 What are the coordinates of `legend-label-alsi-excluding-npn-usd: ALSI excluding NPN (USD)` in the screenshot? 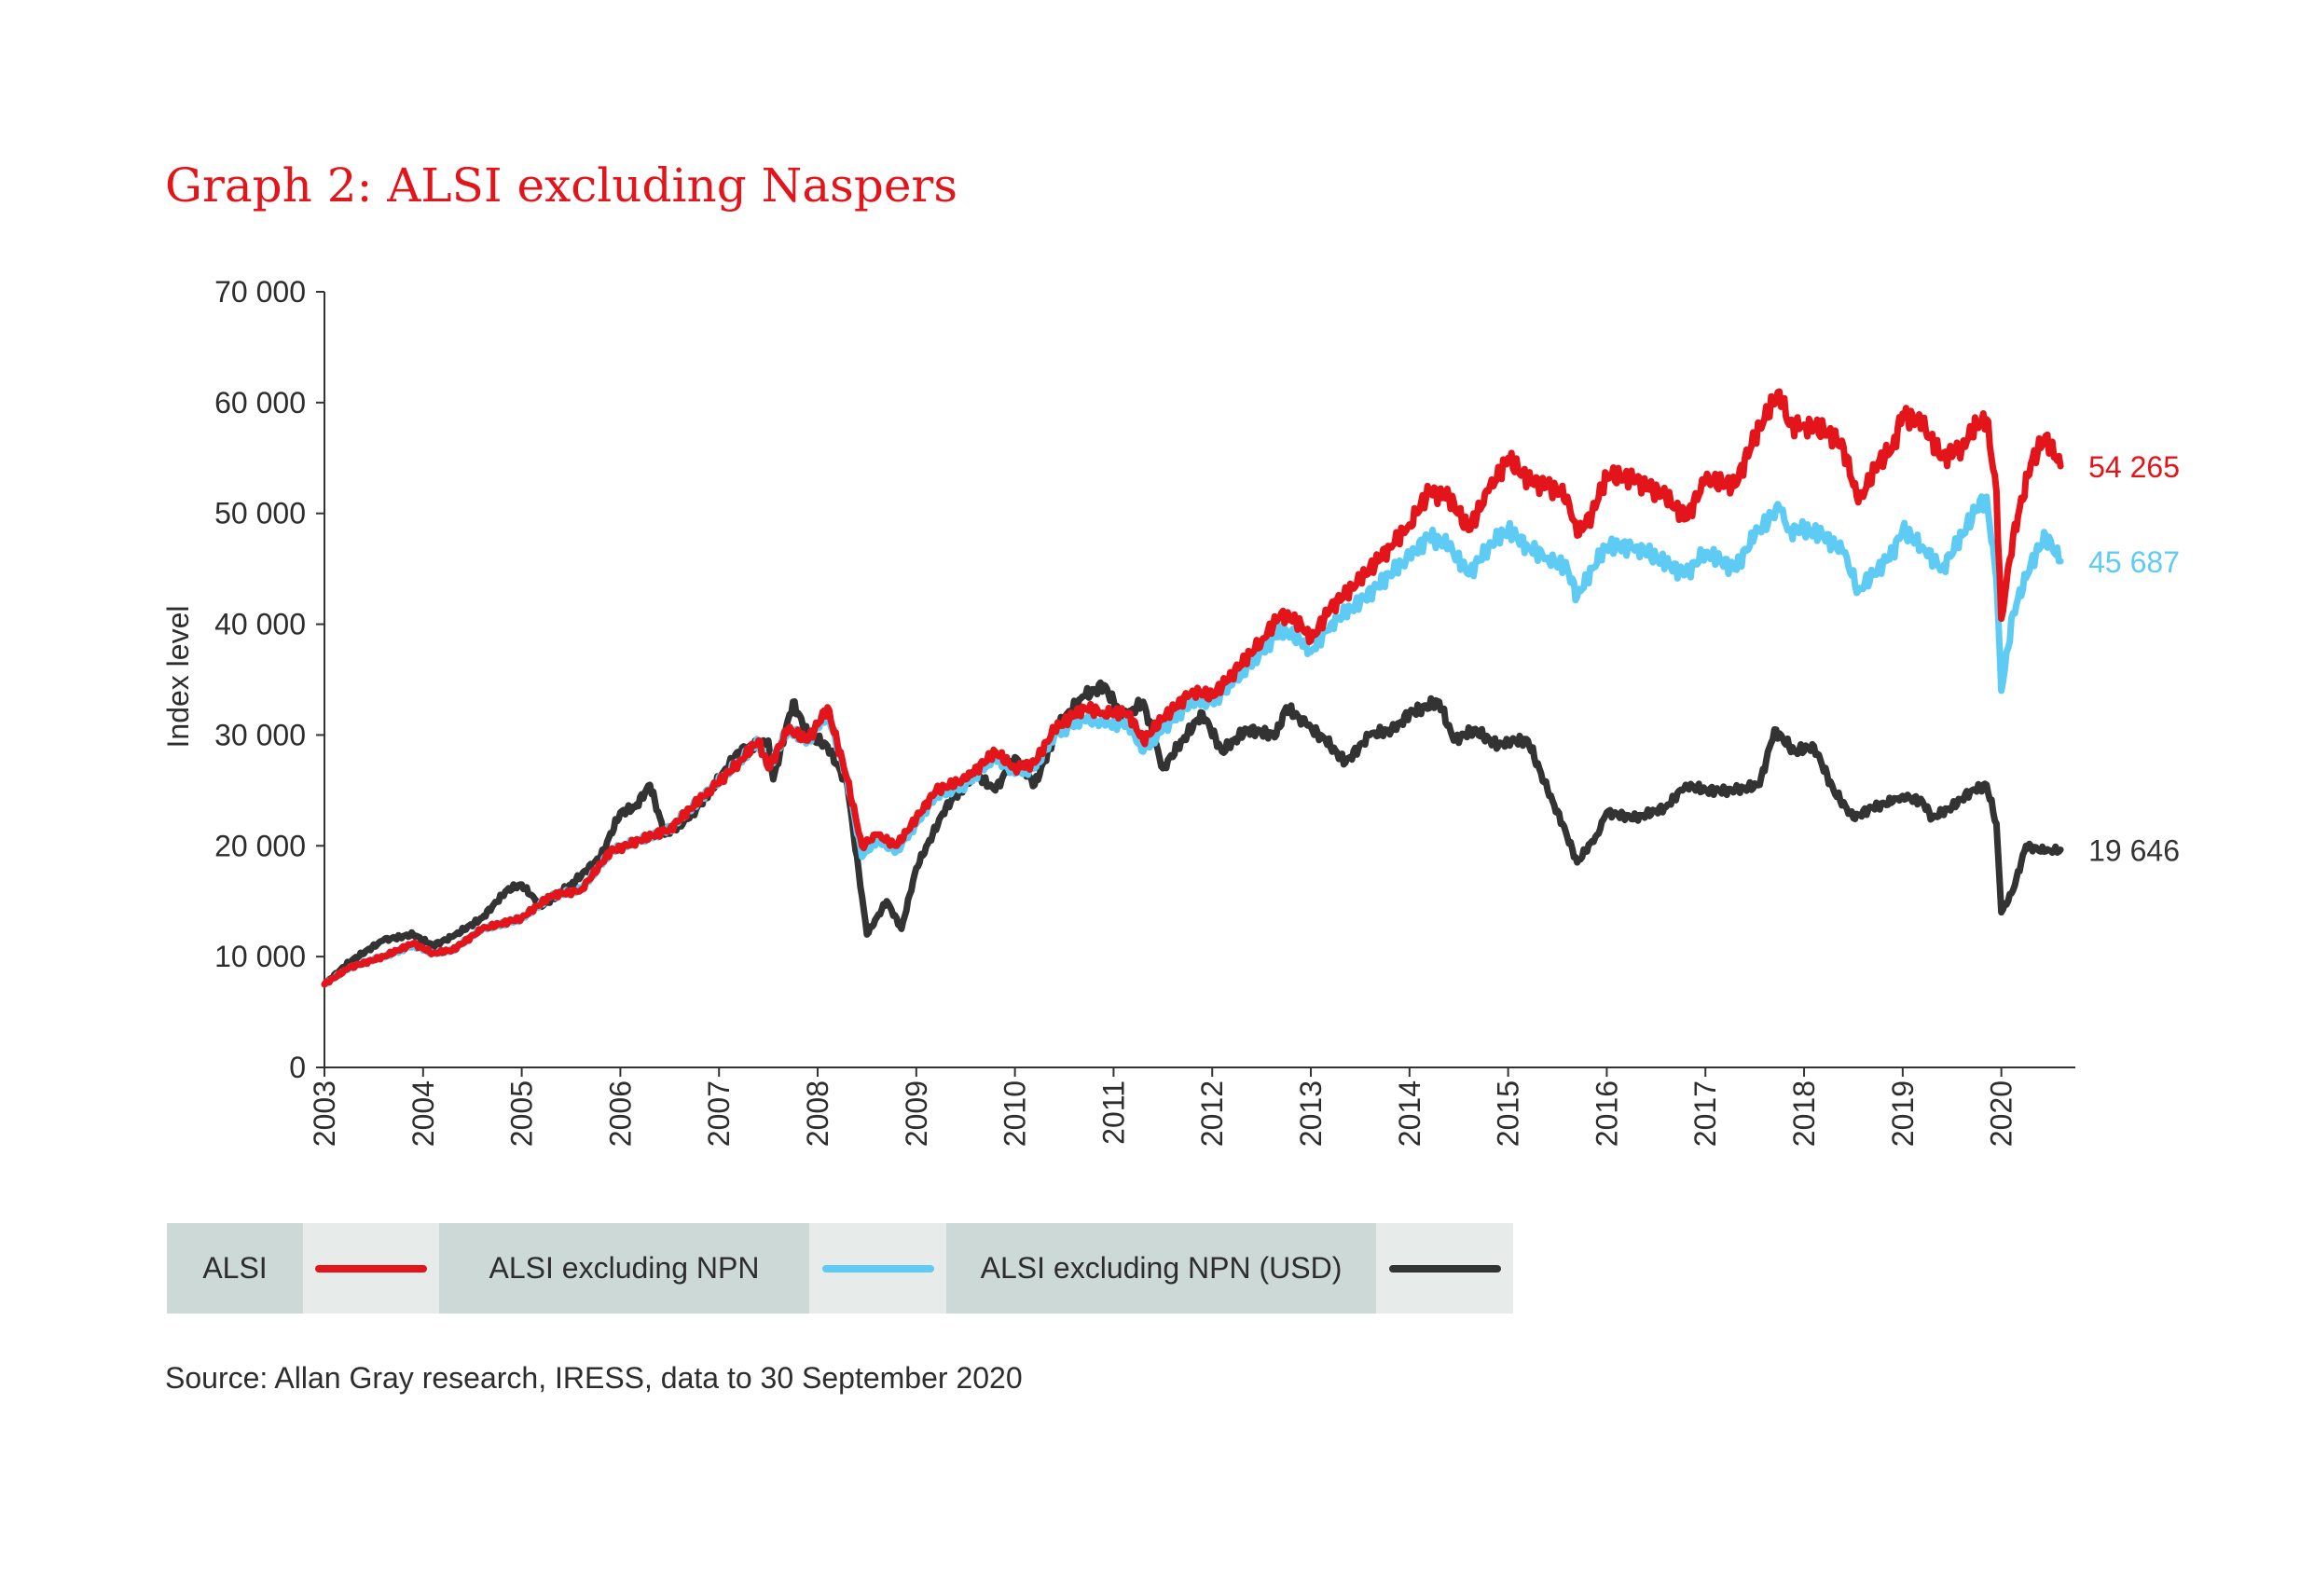 It's located at (1161, 1268).